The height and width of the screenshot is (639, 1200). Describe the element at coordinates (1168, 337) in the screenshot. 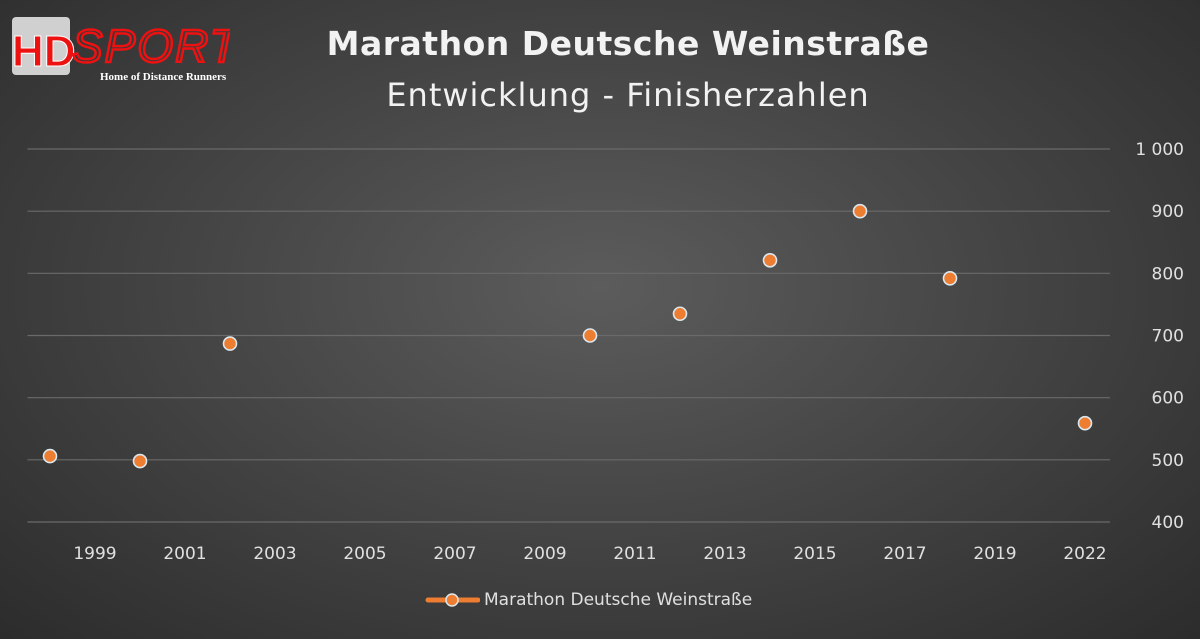

I see `y-tick-label: 700` at that location.